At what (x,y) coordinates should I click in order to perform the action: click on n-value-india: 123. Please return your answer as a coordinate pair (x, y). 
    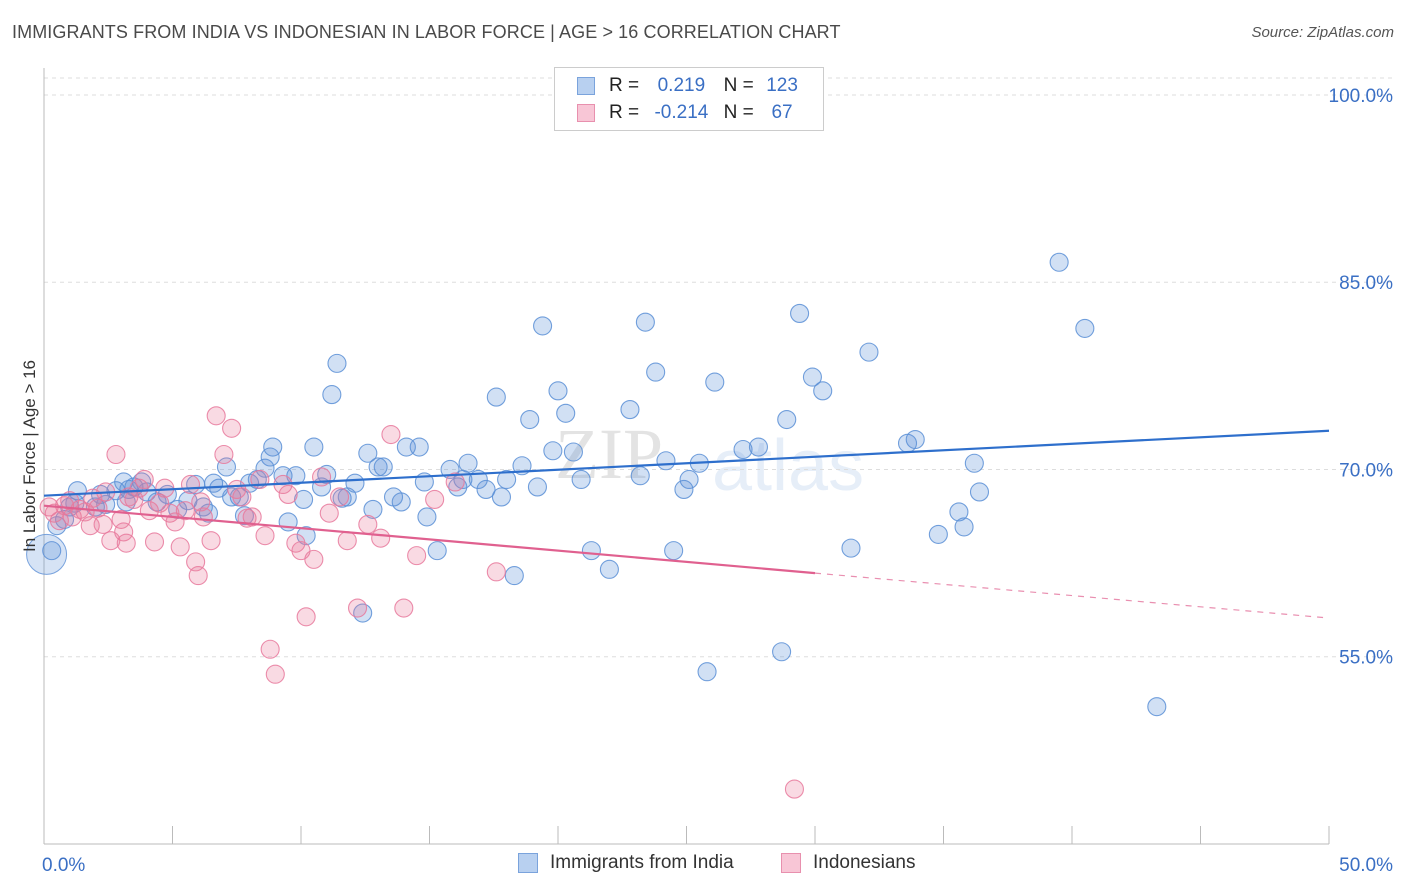
    Looking at the image, I should click on (782, 85).